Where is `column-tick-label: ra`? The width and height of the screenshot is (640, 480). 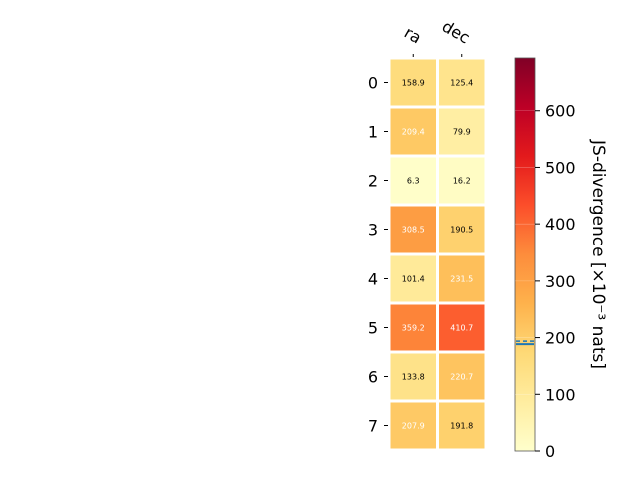 column-tick-label: ra is located at coordinates (413, 35).